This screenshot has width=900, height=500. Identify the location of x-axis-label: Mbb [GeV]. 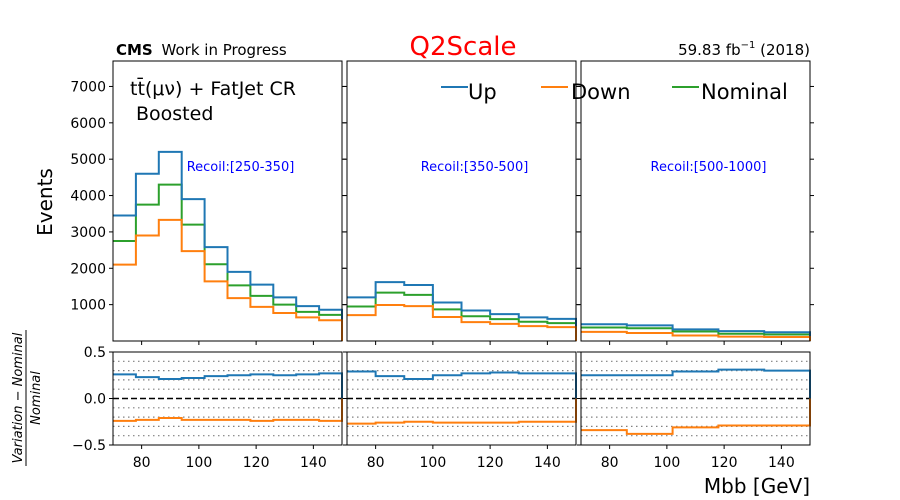
(757, 486).